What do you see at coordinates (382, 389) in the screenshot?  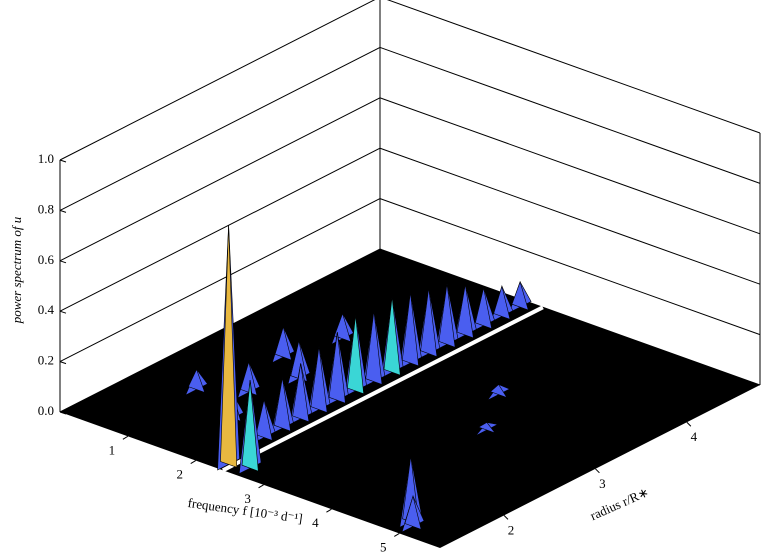 I see `slice-gap` at bounding box center [382, 389].